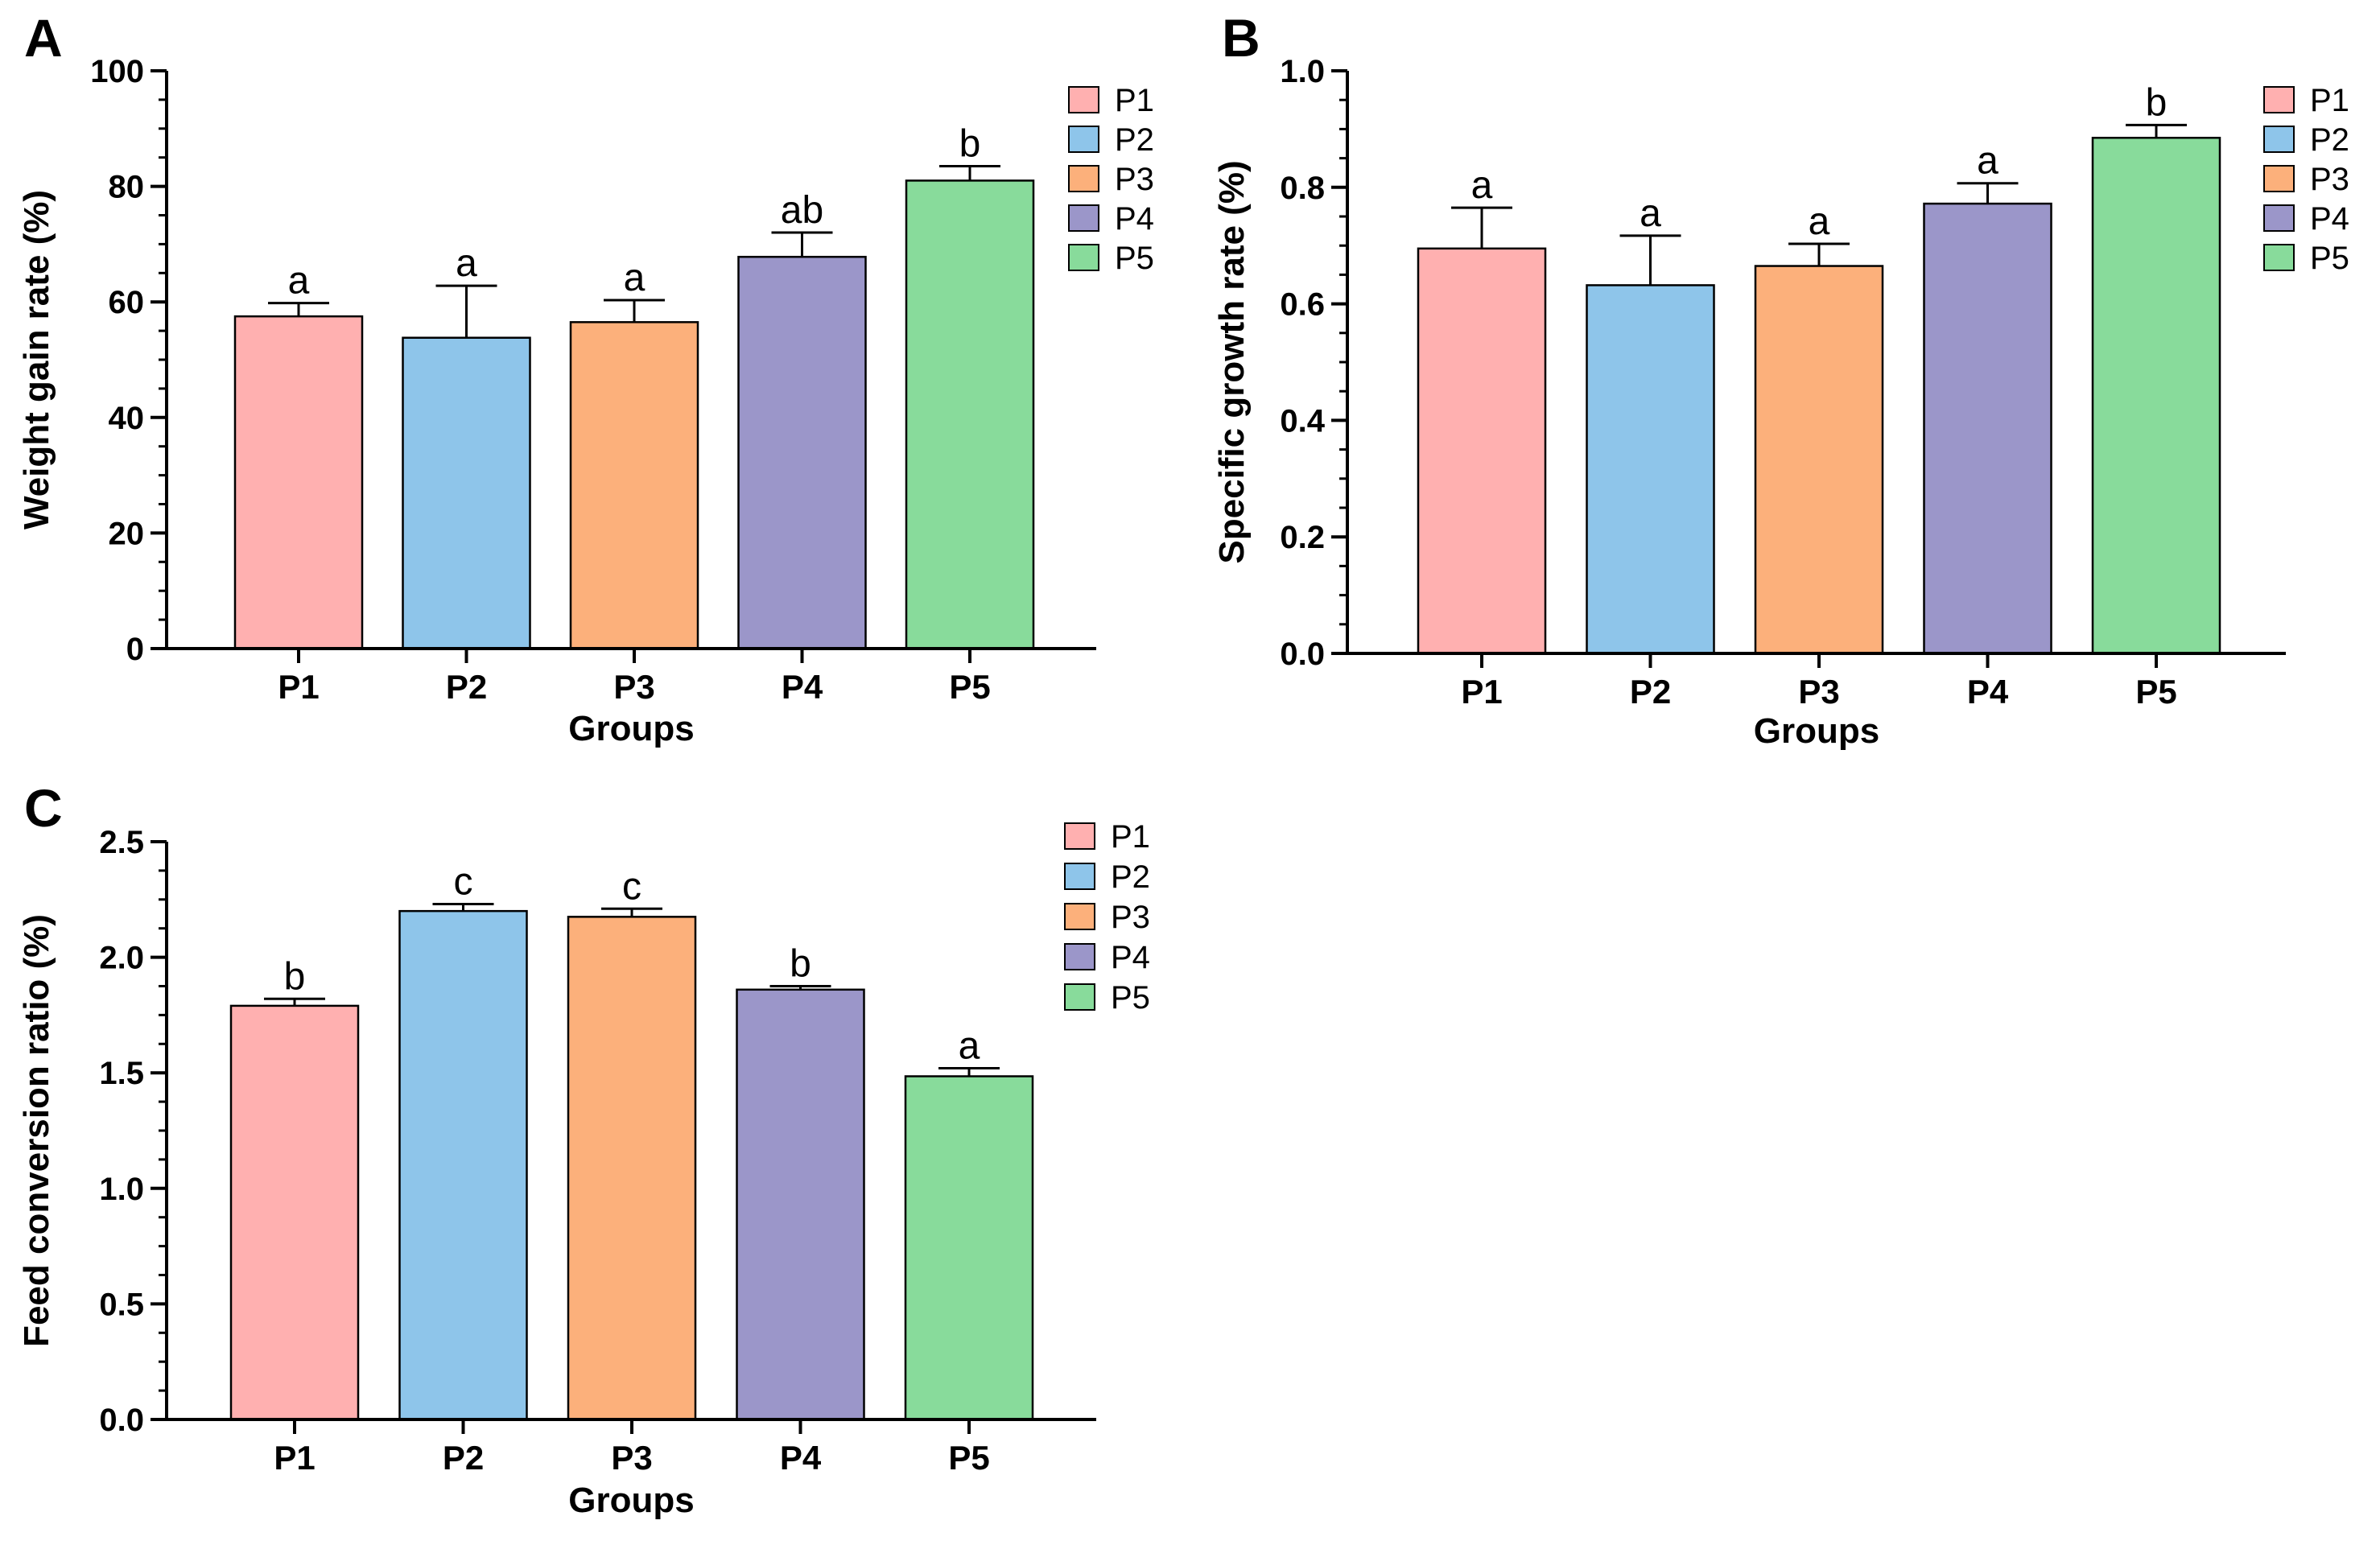 This screenshot has width=2380, height=1545. What do you see at coordinates (631, 1458) in the screenshot?
I see `x-tick-label-c-p3: P3` at bounding box center [631, 1458].